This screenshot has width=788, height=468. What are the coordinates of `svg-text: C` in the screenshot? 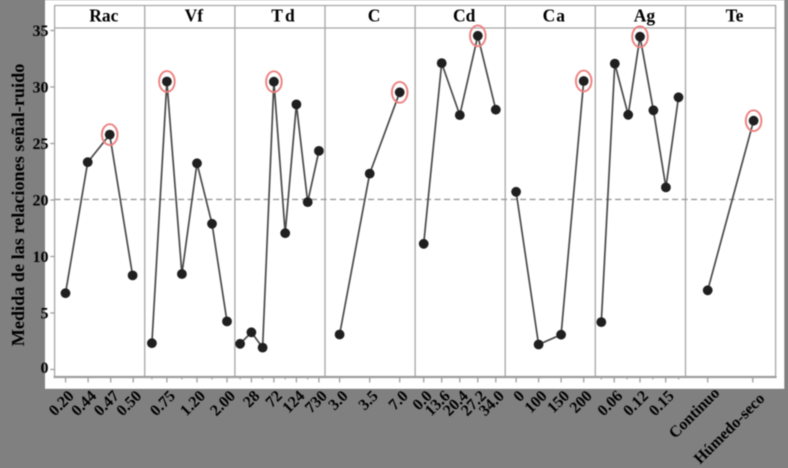 It's located at (374, 15).